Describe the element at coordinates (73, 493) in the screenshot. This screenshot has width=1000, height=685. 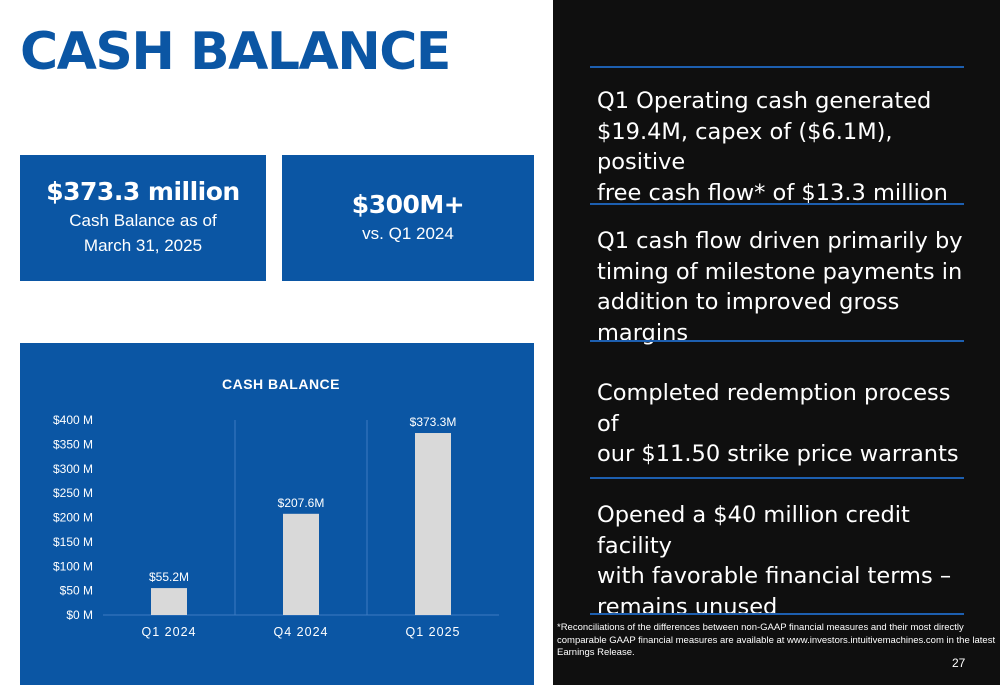
I see `y-tick-label: $250 M` at that location.